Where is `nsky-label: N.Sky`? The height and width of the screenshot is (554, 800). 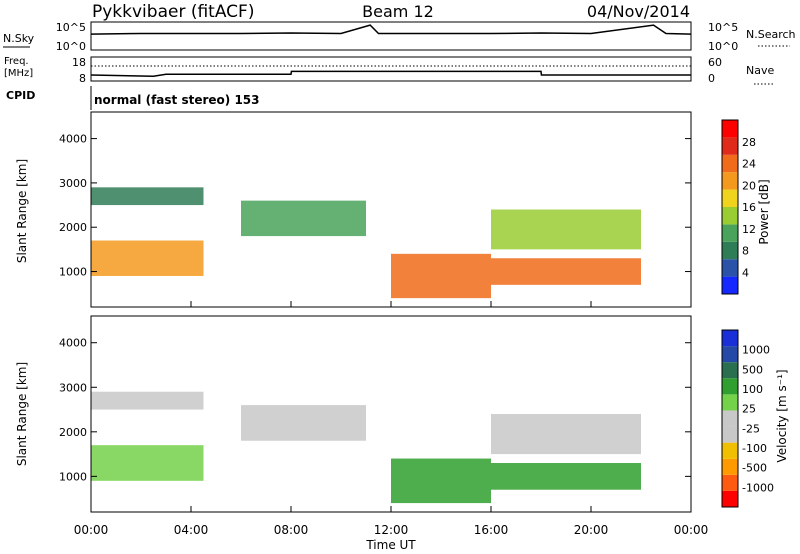
nsky-label: N.Sky is located at coordinates (19, 38).